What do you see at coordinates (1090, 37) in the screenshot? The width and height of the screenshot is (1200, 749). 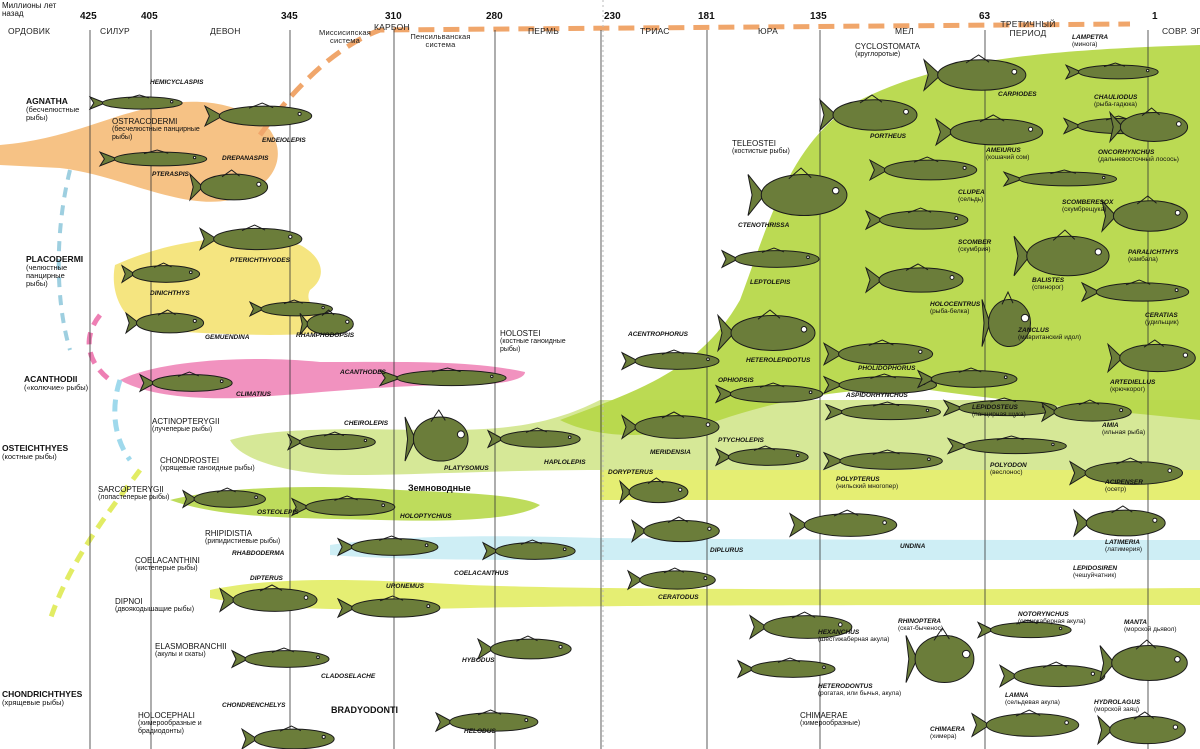 I see `species-name: LAMPETRA` at bounding box center [1090, 37].